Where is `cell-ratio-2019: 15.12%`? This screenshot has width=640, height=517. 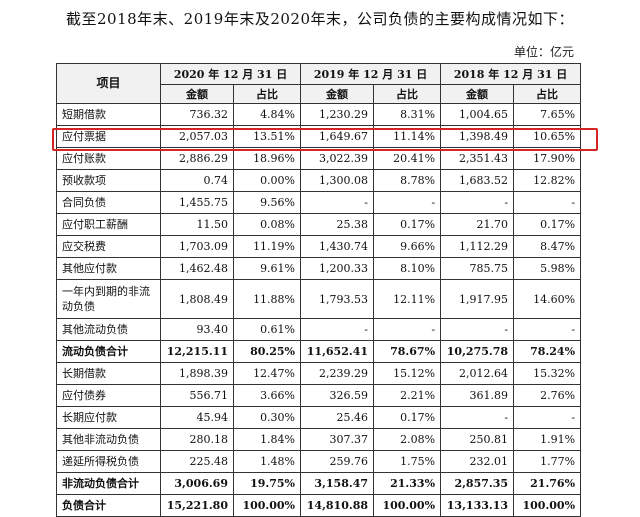
cell-ratio-2019: 15.12% is located at coordinates (407, 373).